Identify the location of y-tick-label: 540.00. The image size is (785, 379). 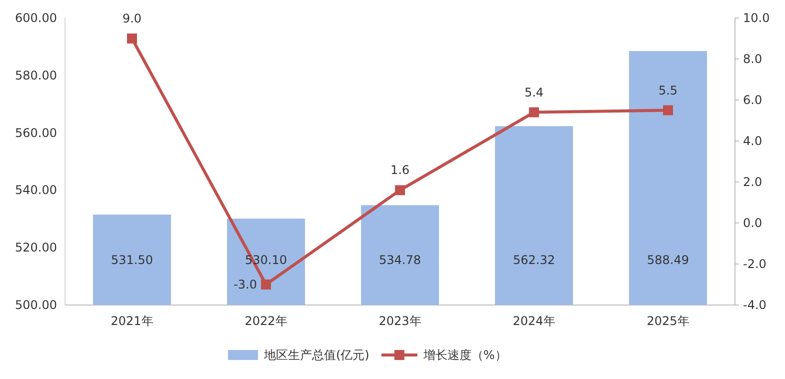
(36, 190).